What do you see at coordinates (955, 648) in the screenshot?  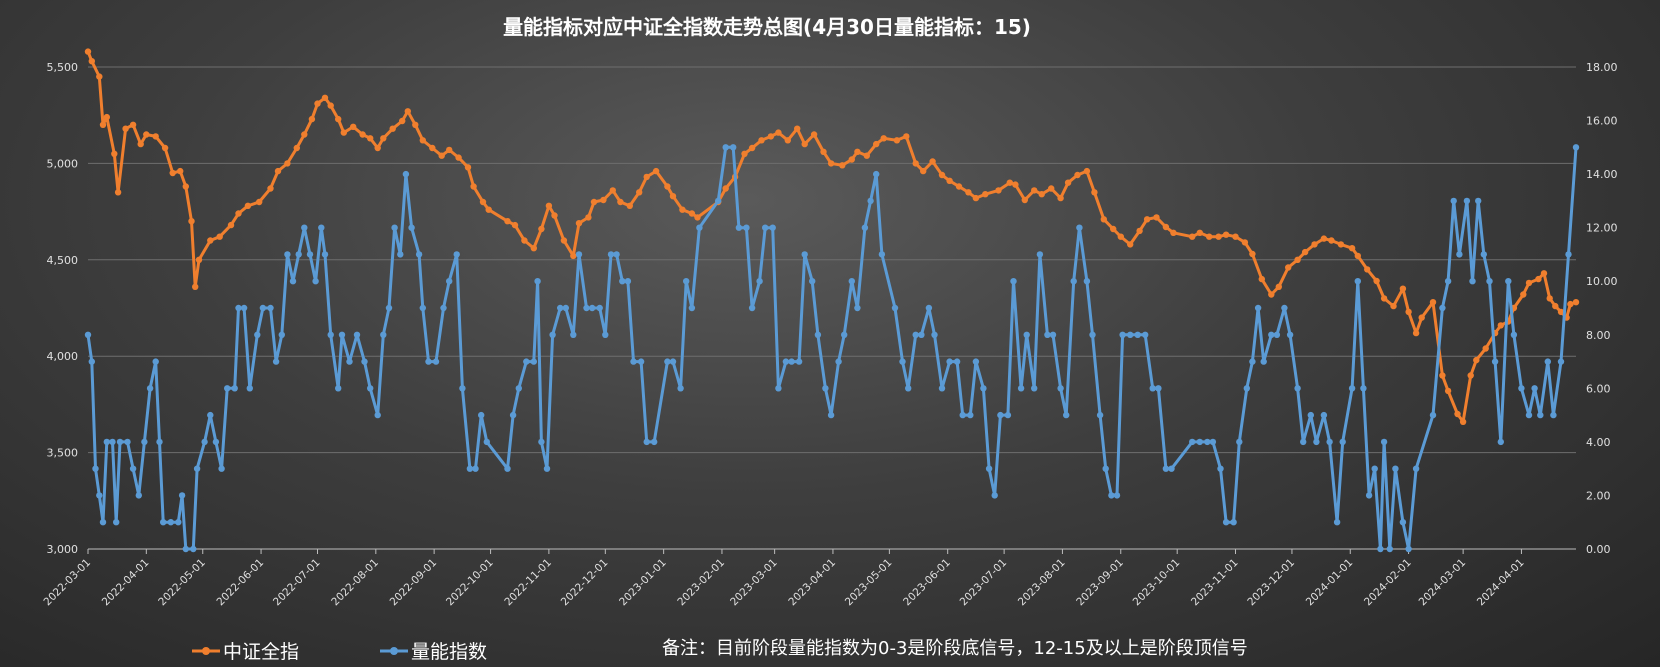 I see `chart-note: 备注：目前阶段量能指数为0-3是阶段底信号，12-15及以上是阶段顶信号` at bounding box center [955, 648].